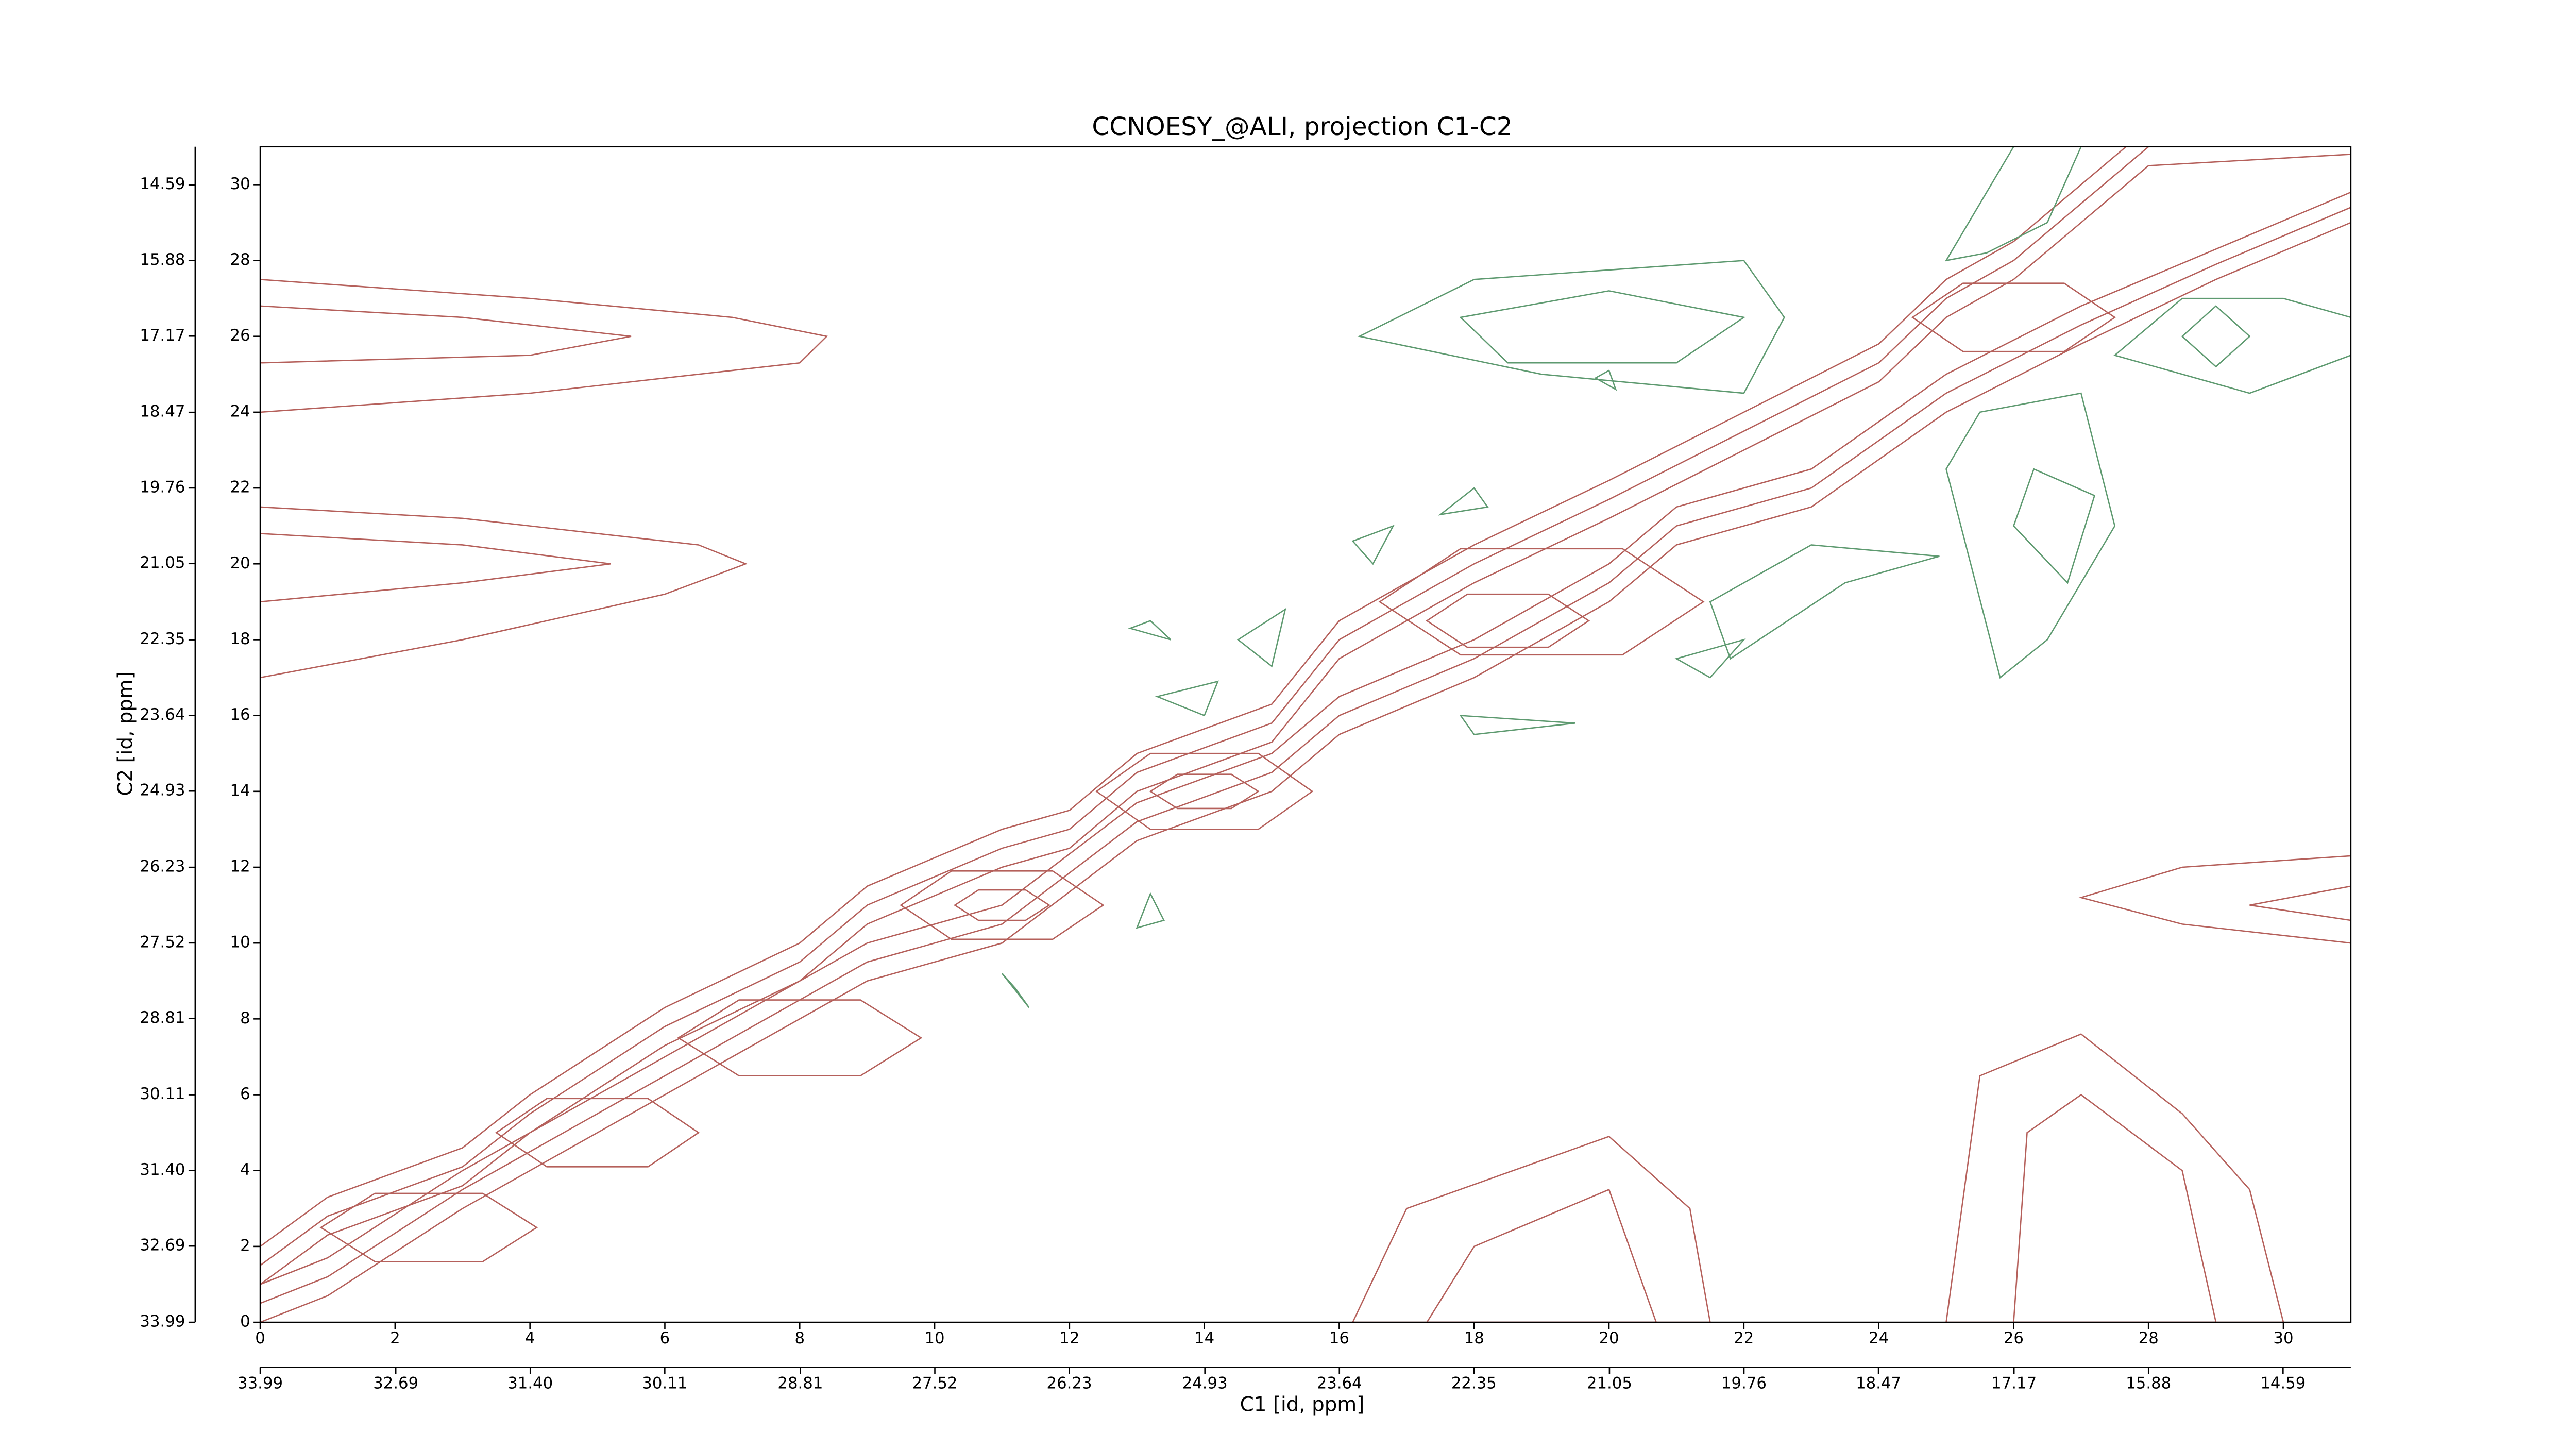  I want to click on x-tick-label: 22, so click(1744, 1338).